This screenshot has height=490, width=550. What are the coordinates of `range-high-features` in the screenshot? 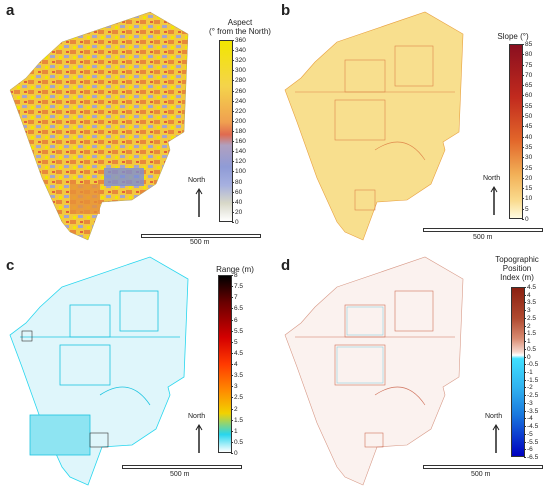 It's located at (65, 389).